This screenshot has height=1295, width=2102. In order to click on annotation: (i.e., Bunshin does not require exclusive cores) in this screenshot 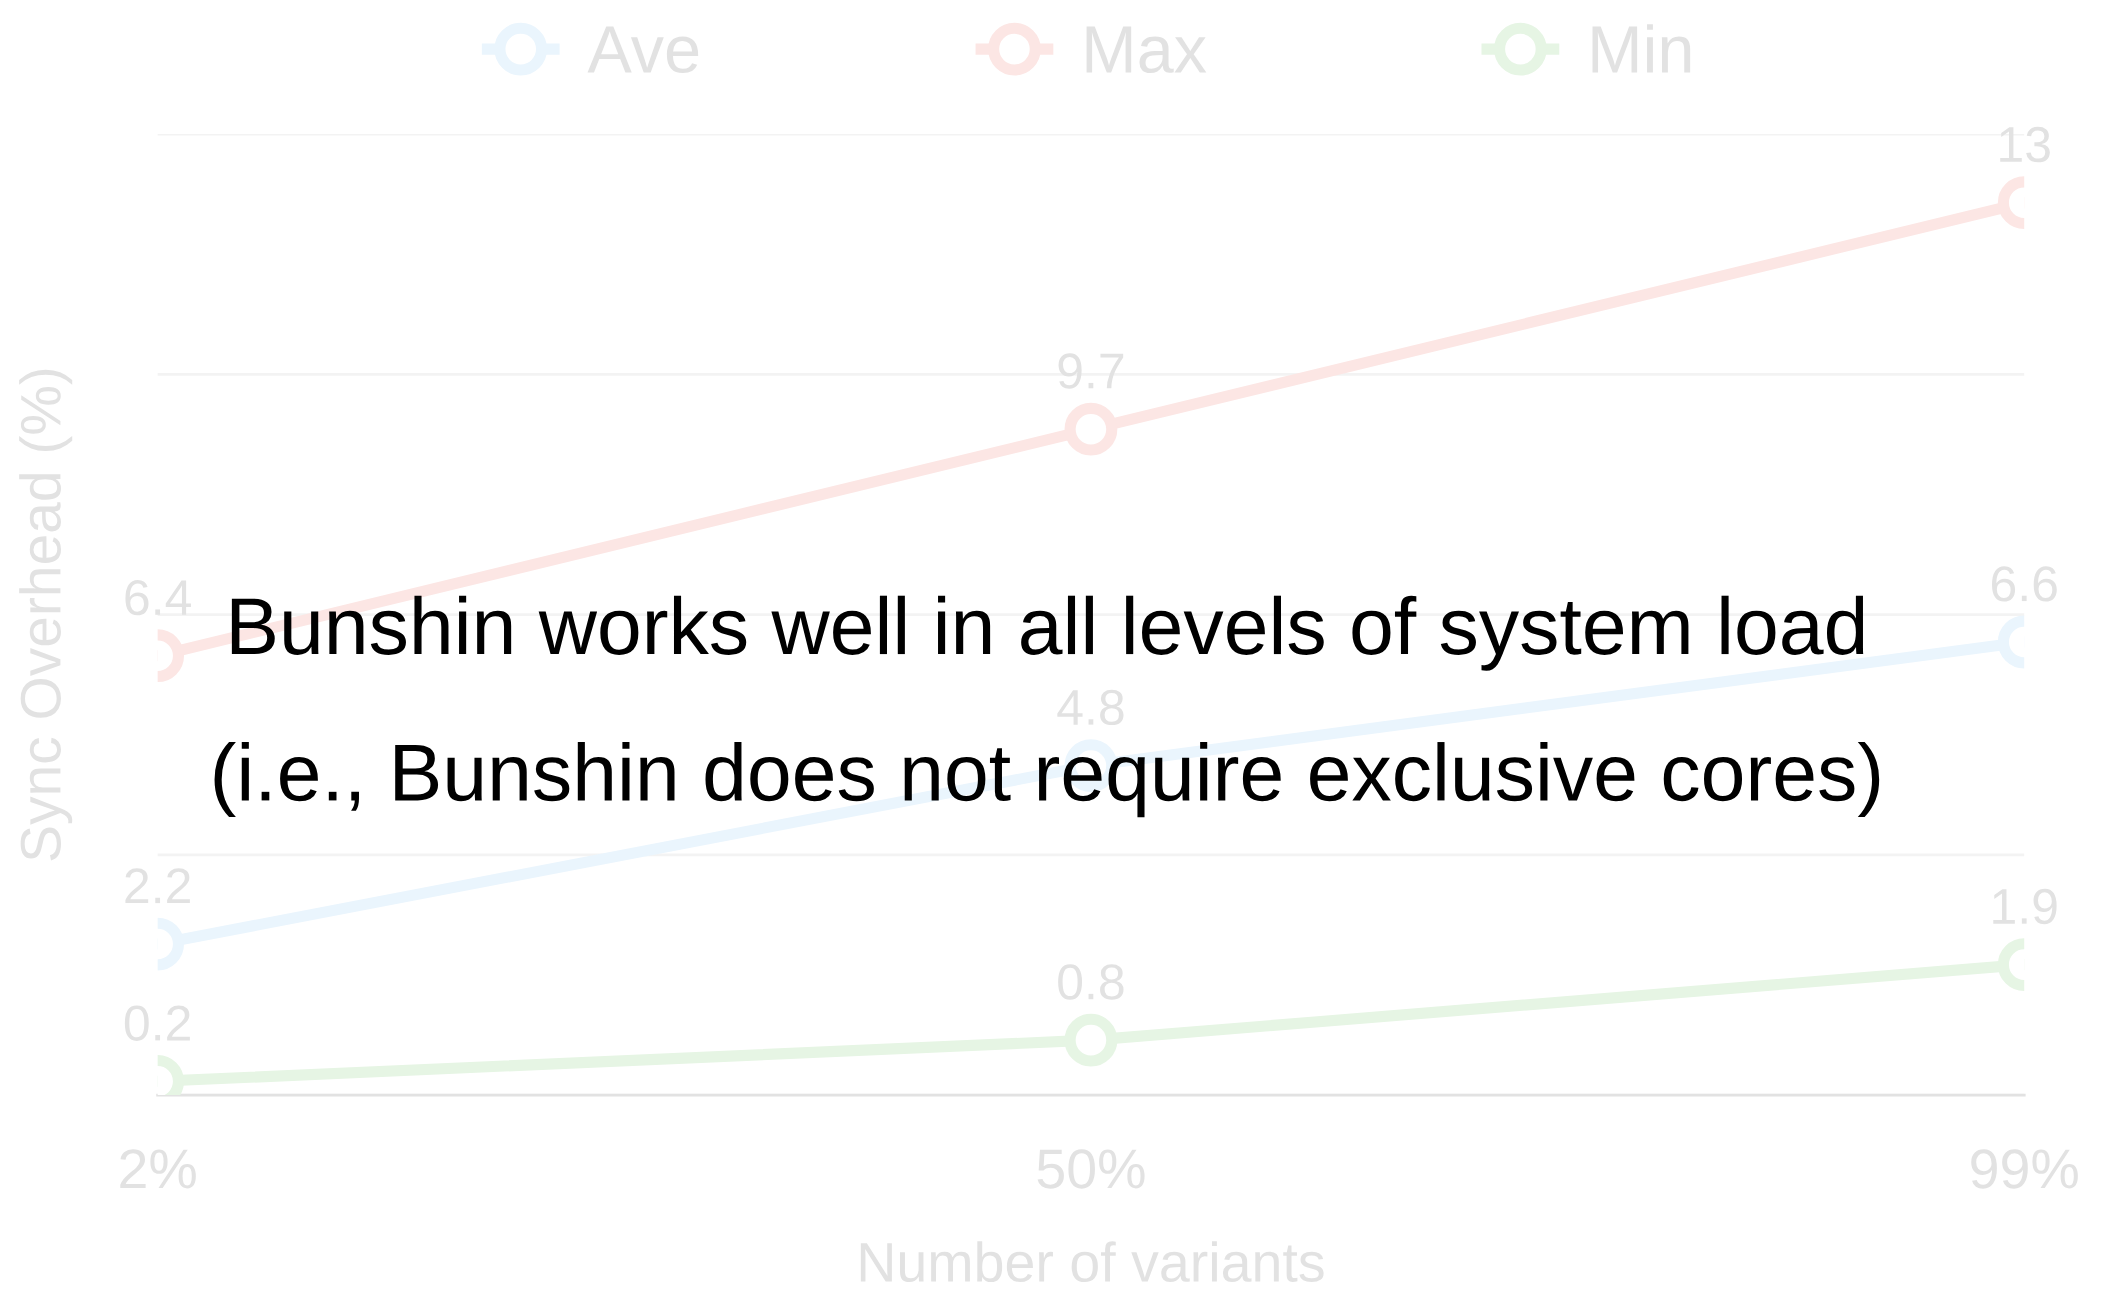, I will do `click(1047, 780)`.